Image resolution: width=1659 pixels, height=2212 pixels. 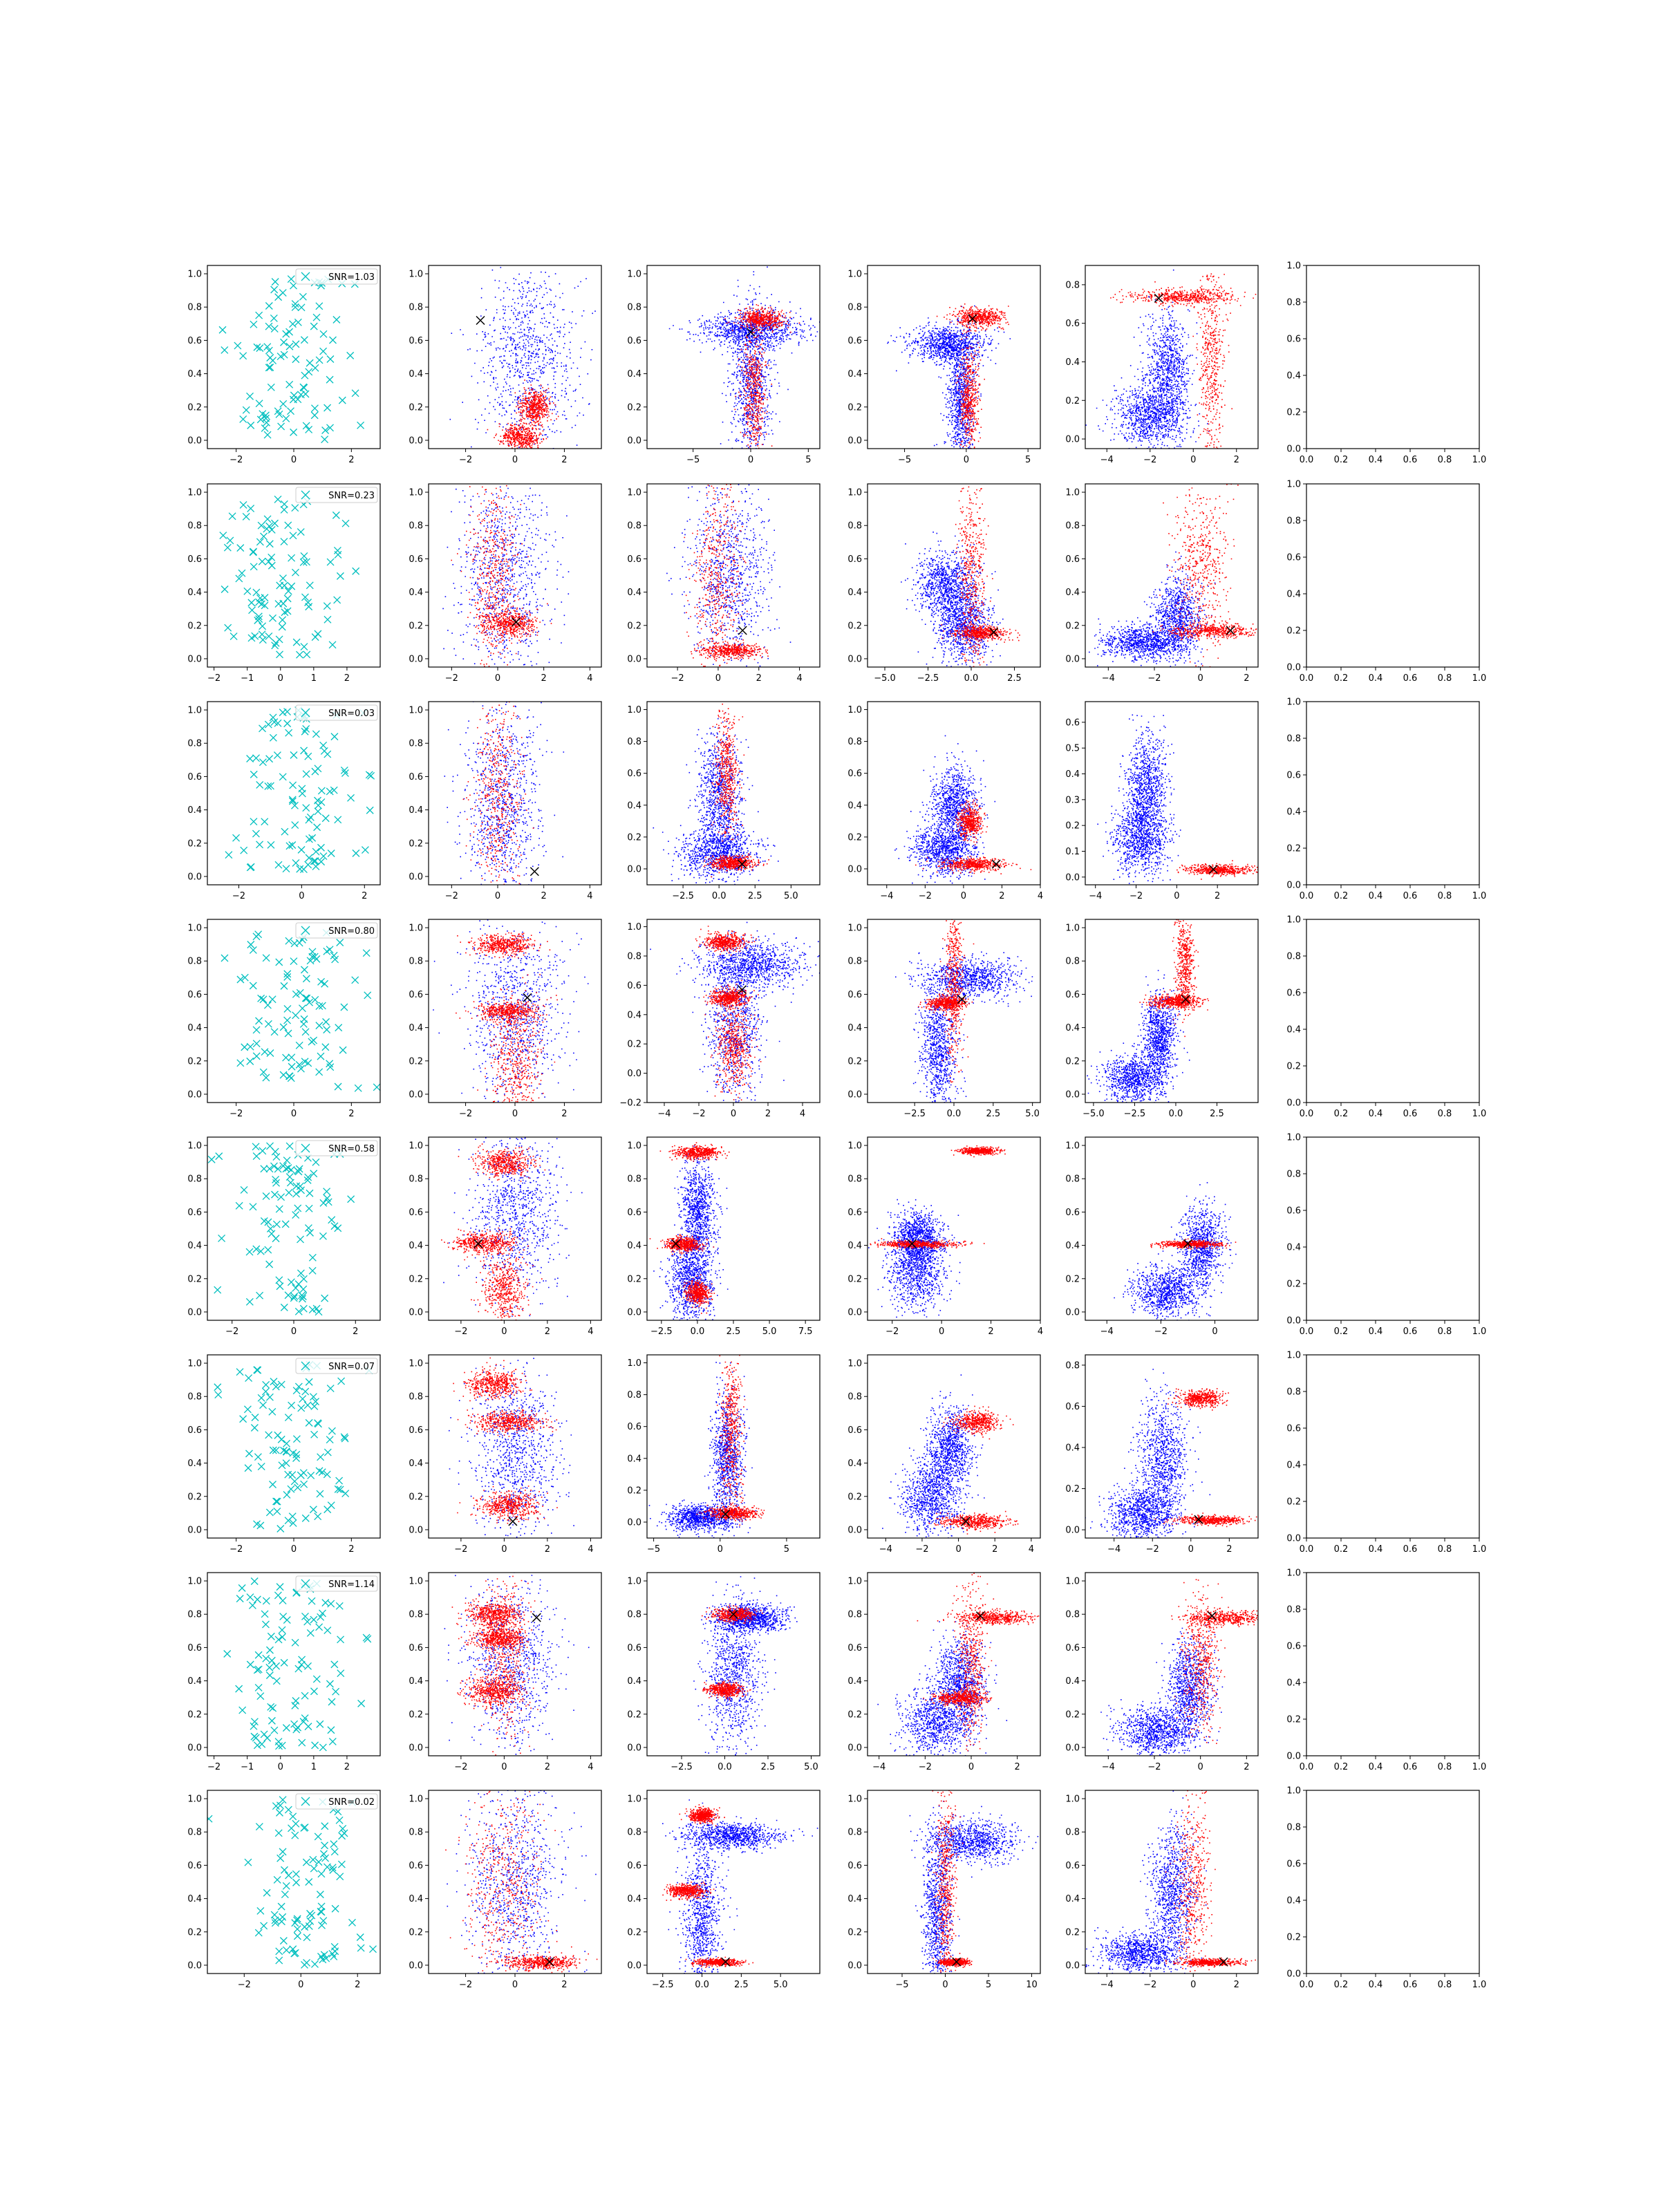 I want to click on panel-r4-c3: −4 −2 0 2 4−0.20.00.20.40.60.81.0, so click(x=726, y=1019).